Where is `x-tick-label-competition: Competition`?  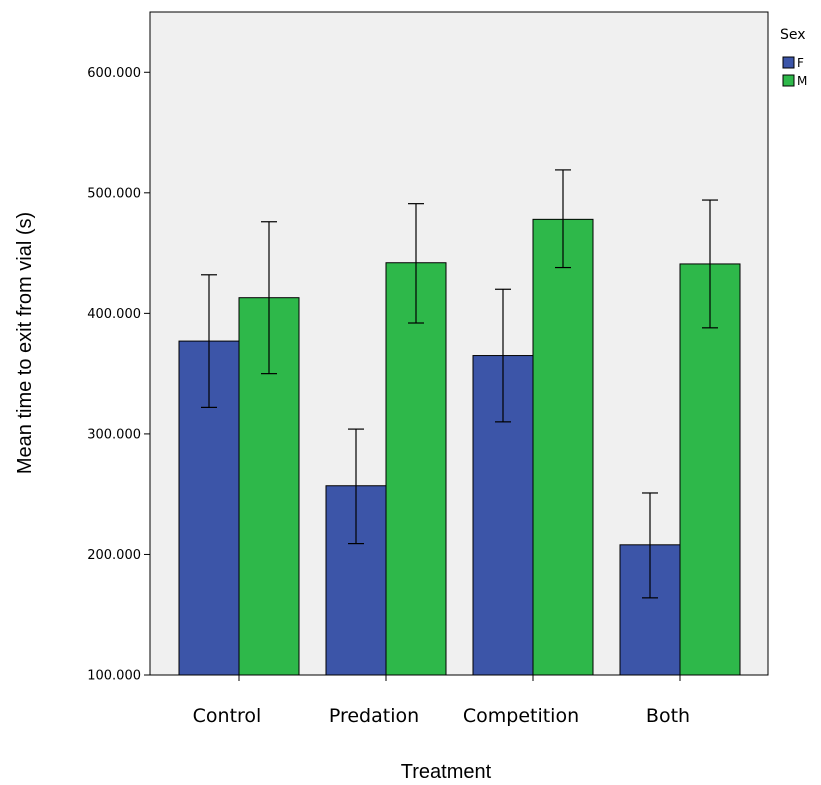 x-tick-label-competition: Competition is located at coordinates (521, 716).